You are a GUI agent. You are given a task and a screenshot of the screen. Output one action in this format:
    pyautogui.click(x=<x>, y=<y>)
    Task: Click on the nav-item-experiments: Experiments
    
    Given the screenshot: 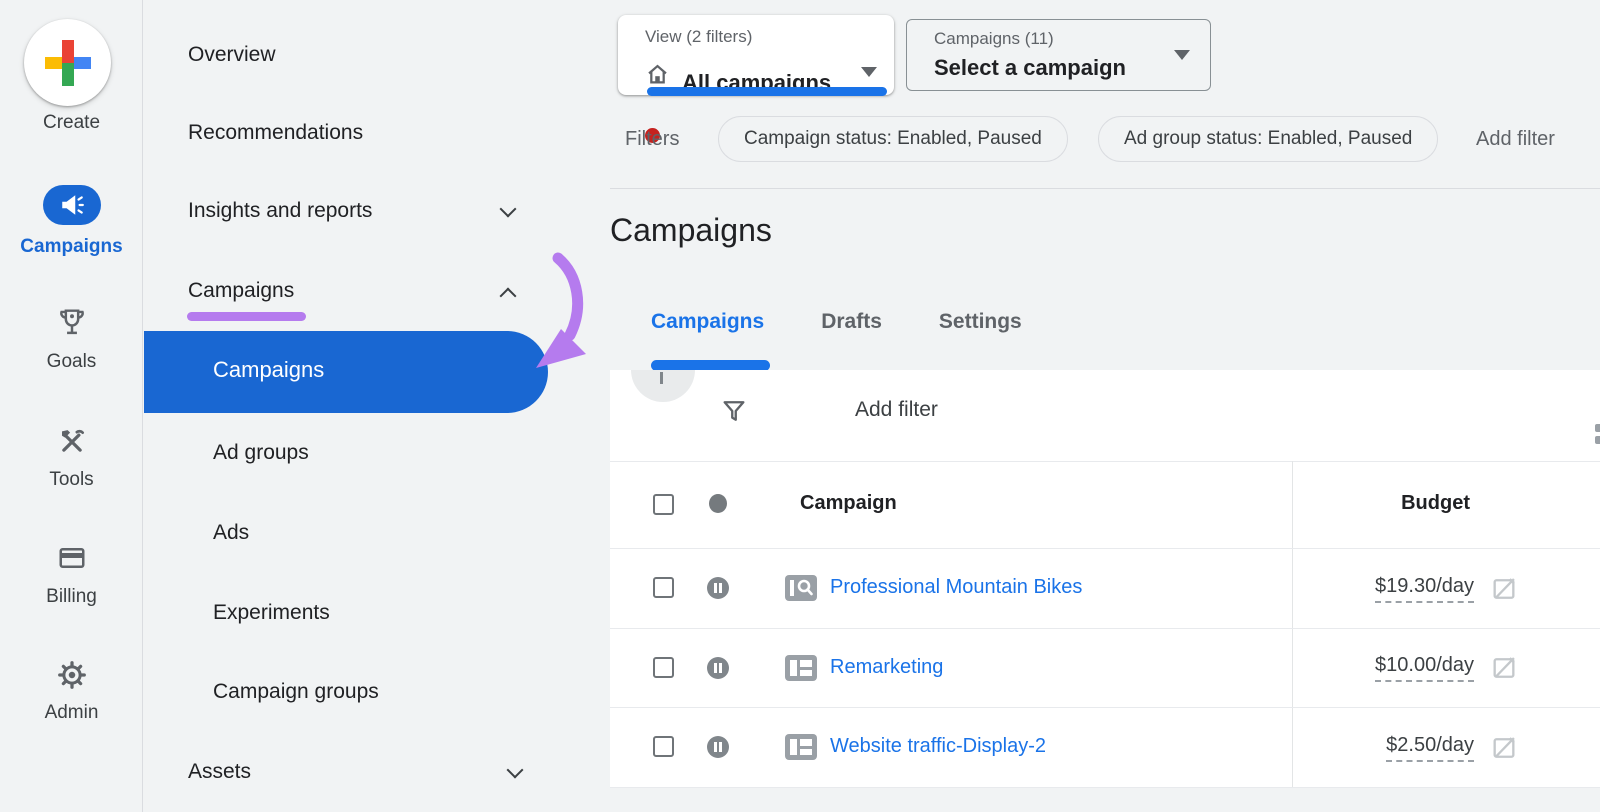 What is the action you would take?
    pyautogui.click(x=271, y=612)
    